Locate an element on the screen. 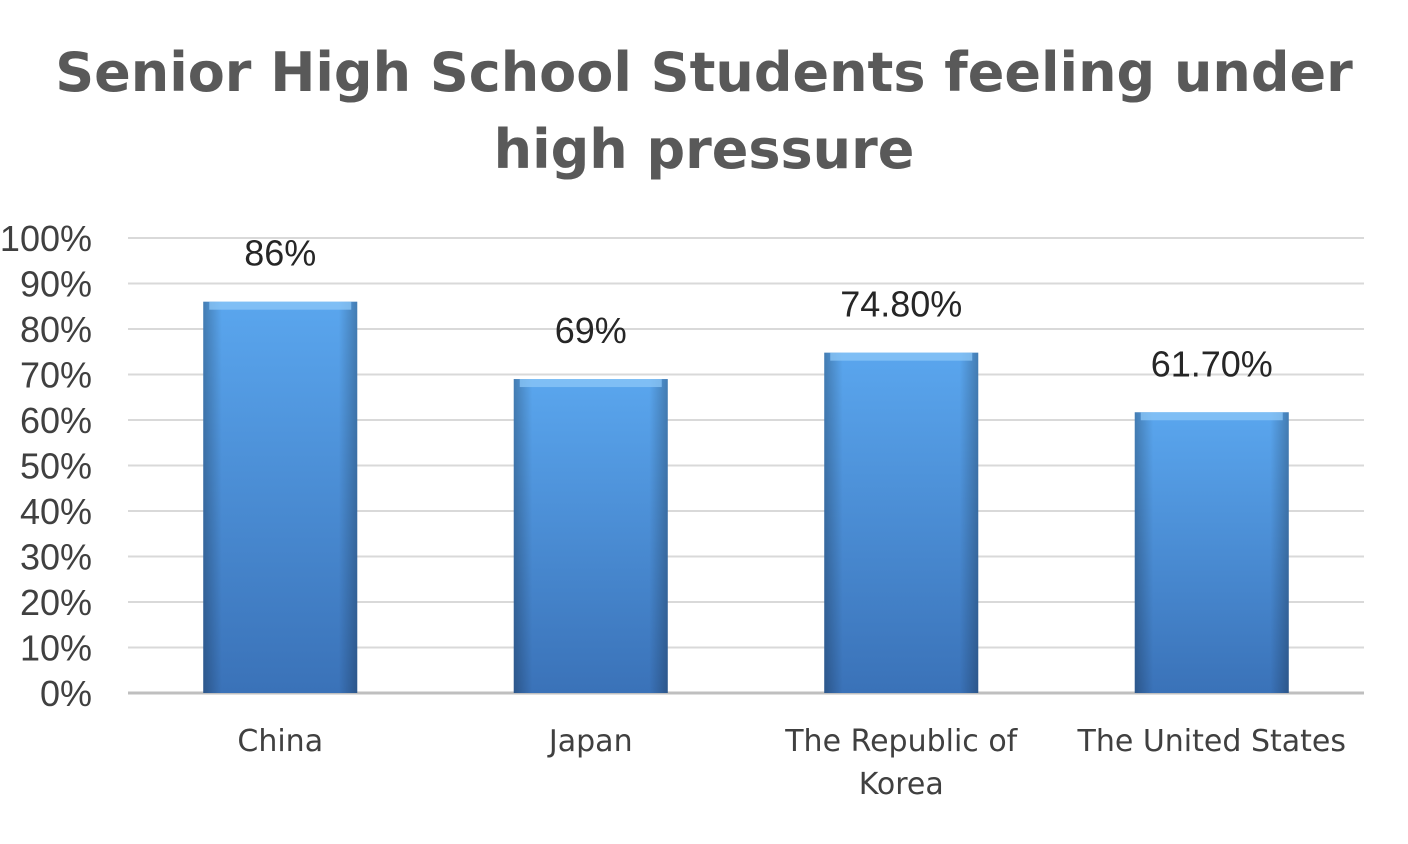 Image resolution: width=1408 pixels, height=844 pixels. y-tick-label: 100% is located at coordinates (46, 238).